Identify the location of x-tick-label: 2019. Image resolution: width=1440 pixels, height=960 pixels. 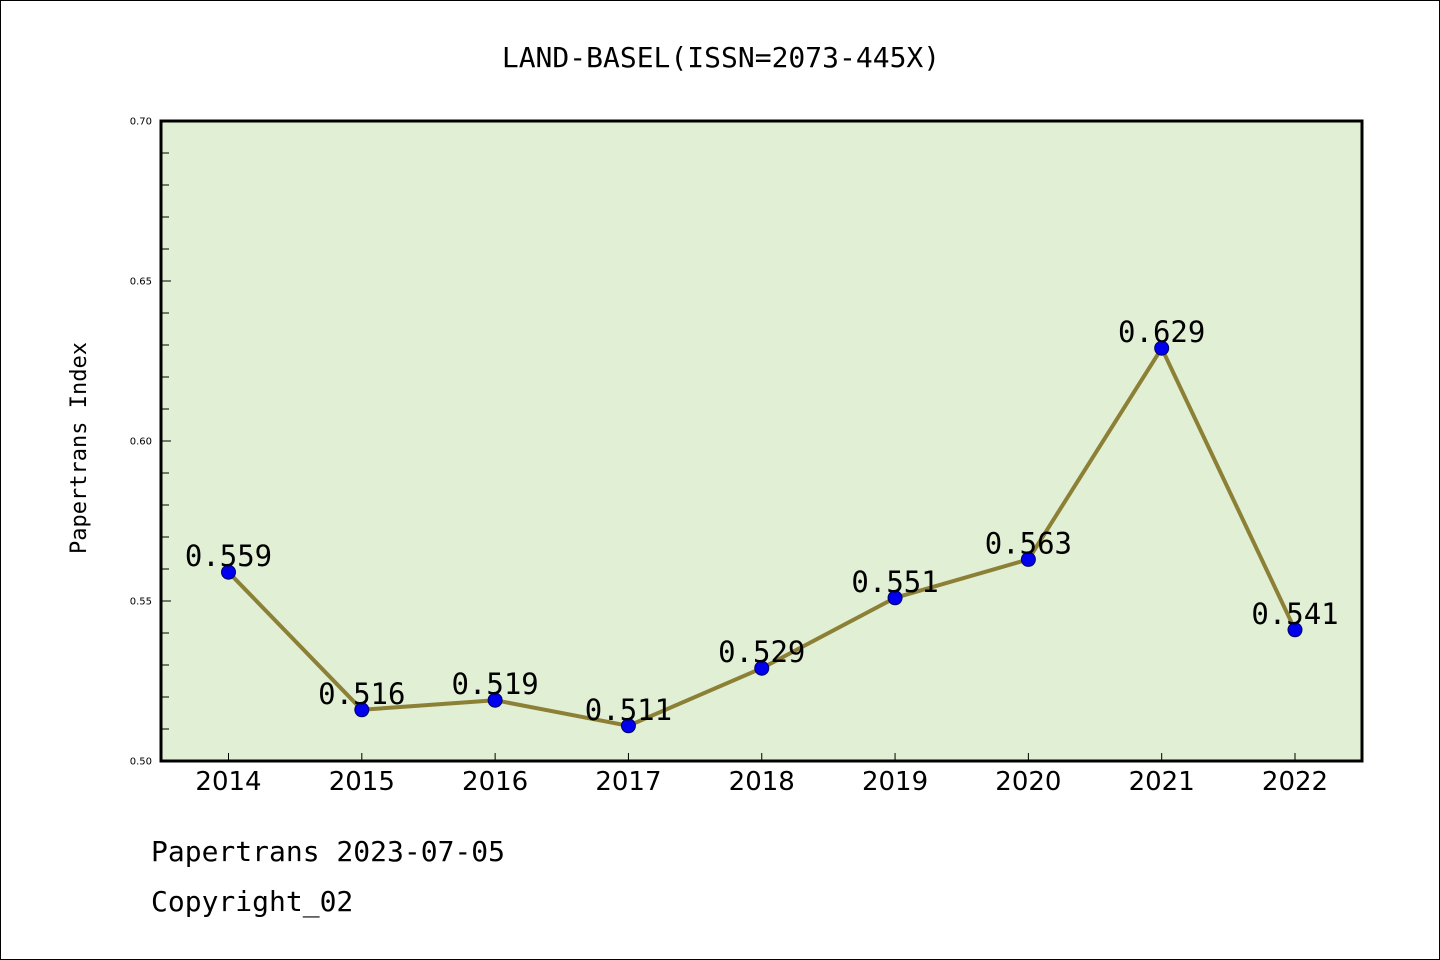
(895, 782).